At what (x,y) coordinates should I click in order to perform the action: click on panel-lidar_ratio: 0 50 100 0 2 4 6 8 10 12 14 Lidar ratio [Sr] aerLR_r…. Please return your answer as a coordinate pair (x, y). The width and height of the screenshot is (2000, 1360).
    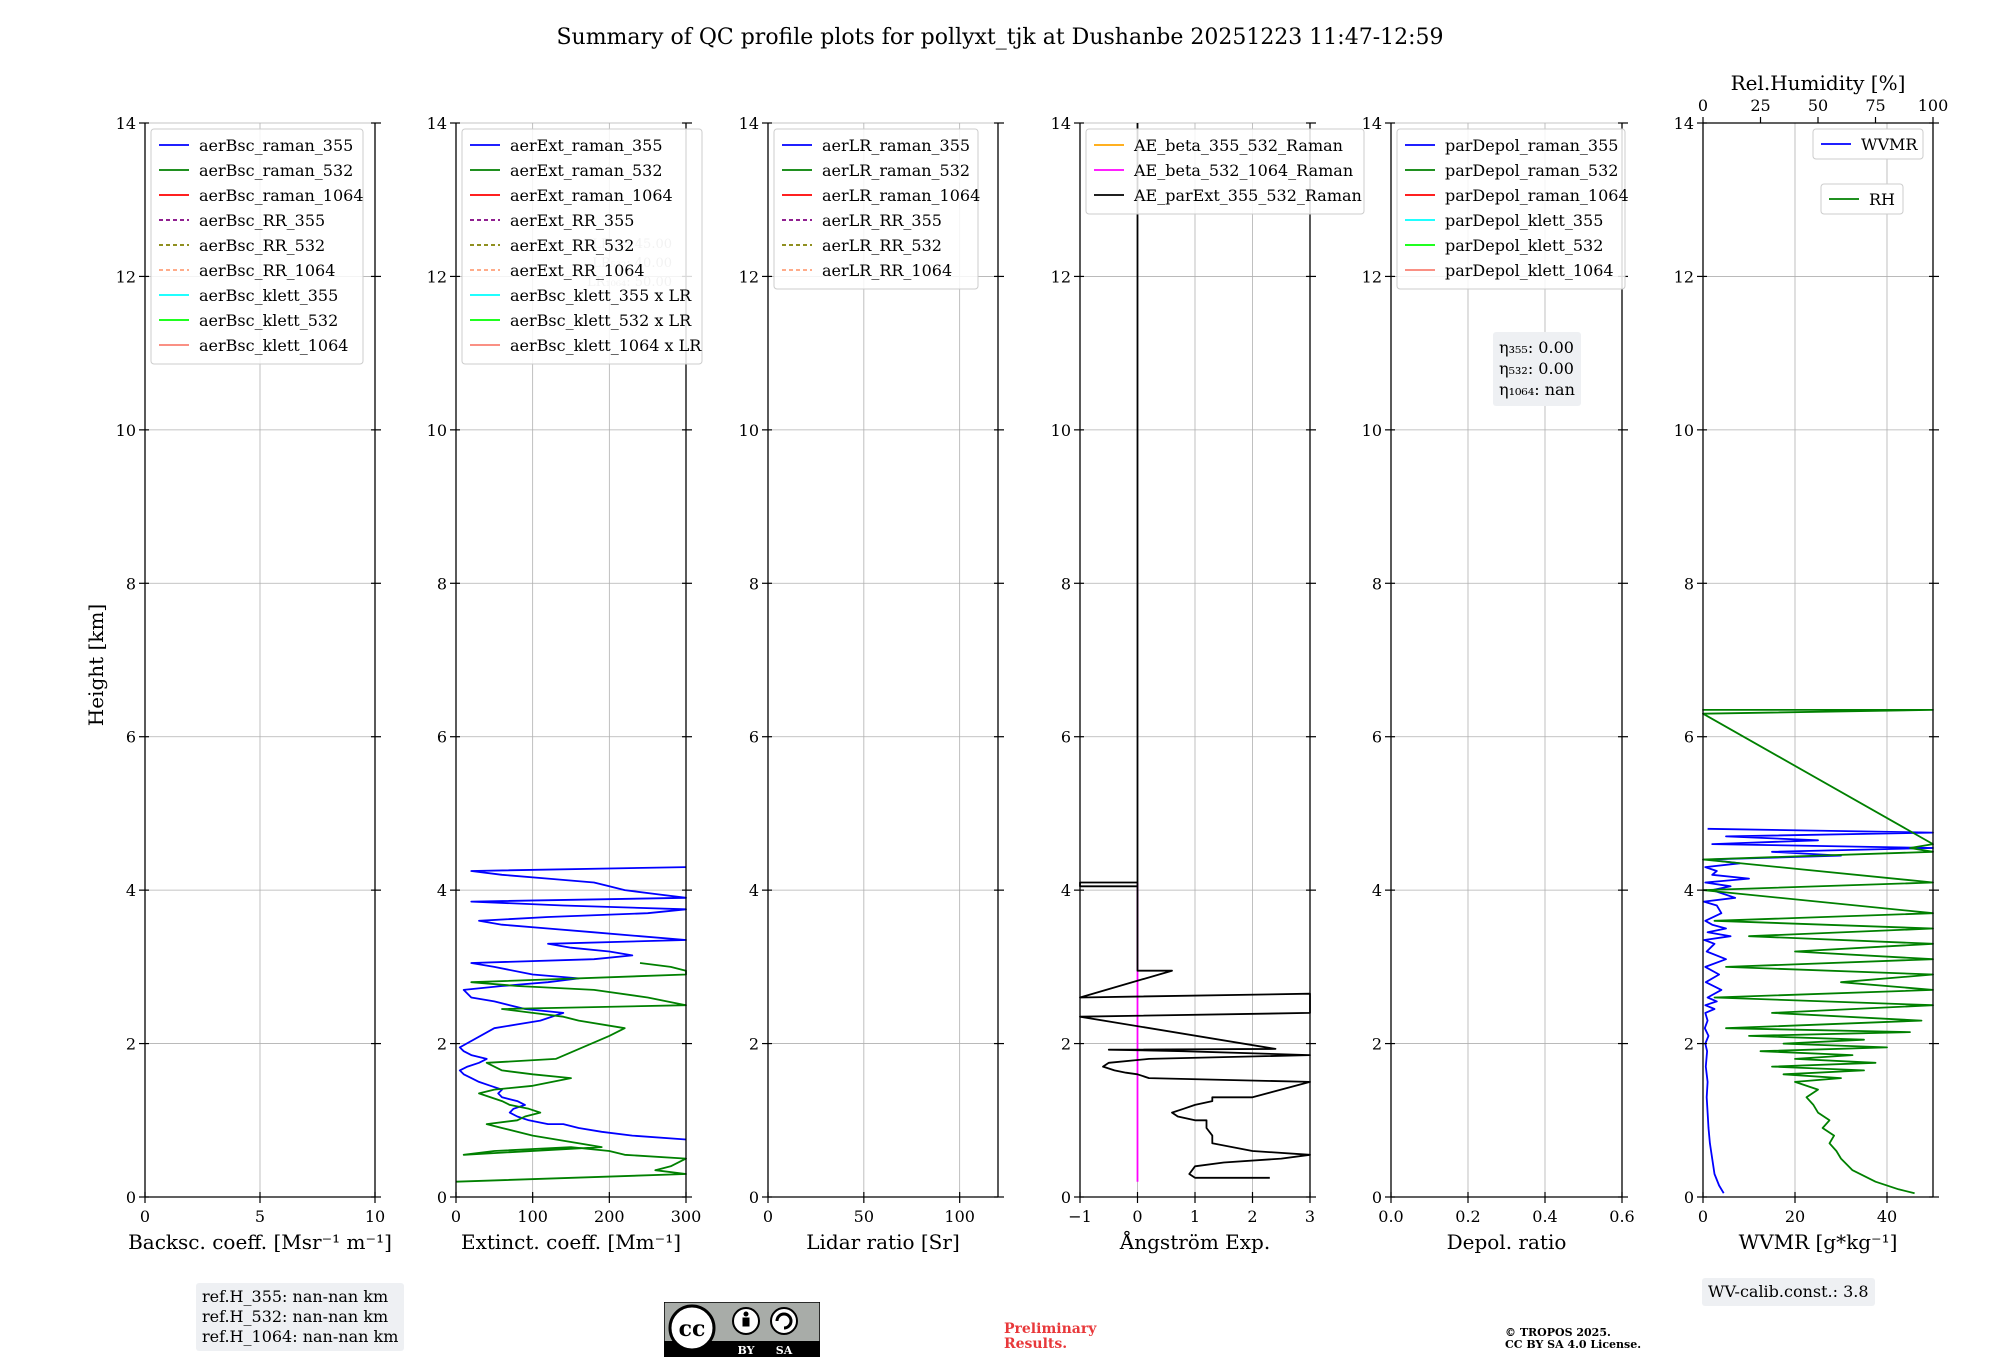
    Looking at the image, I should click on (871, 684).